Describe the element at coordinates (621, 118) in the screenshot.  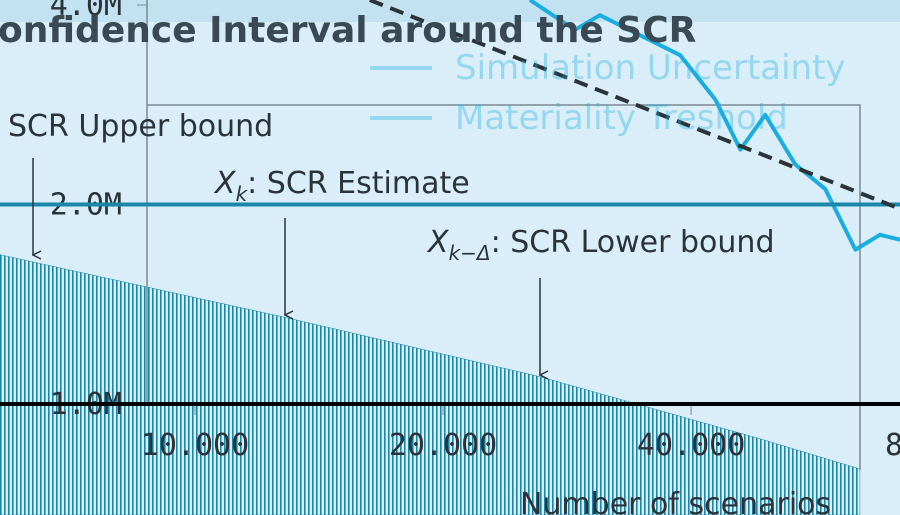
I see `legend-label: Materiality Treshold` at that location.